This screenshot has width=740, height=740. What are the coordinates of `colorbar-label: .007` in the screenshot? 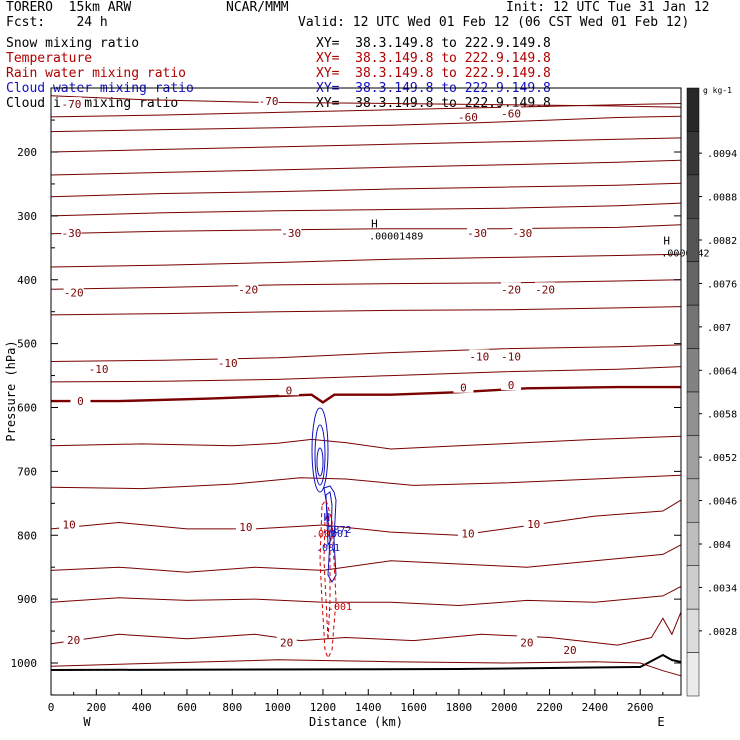 It's located at (719, 328).